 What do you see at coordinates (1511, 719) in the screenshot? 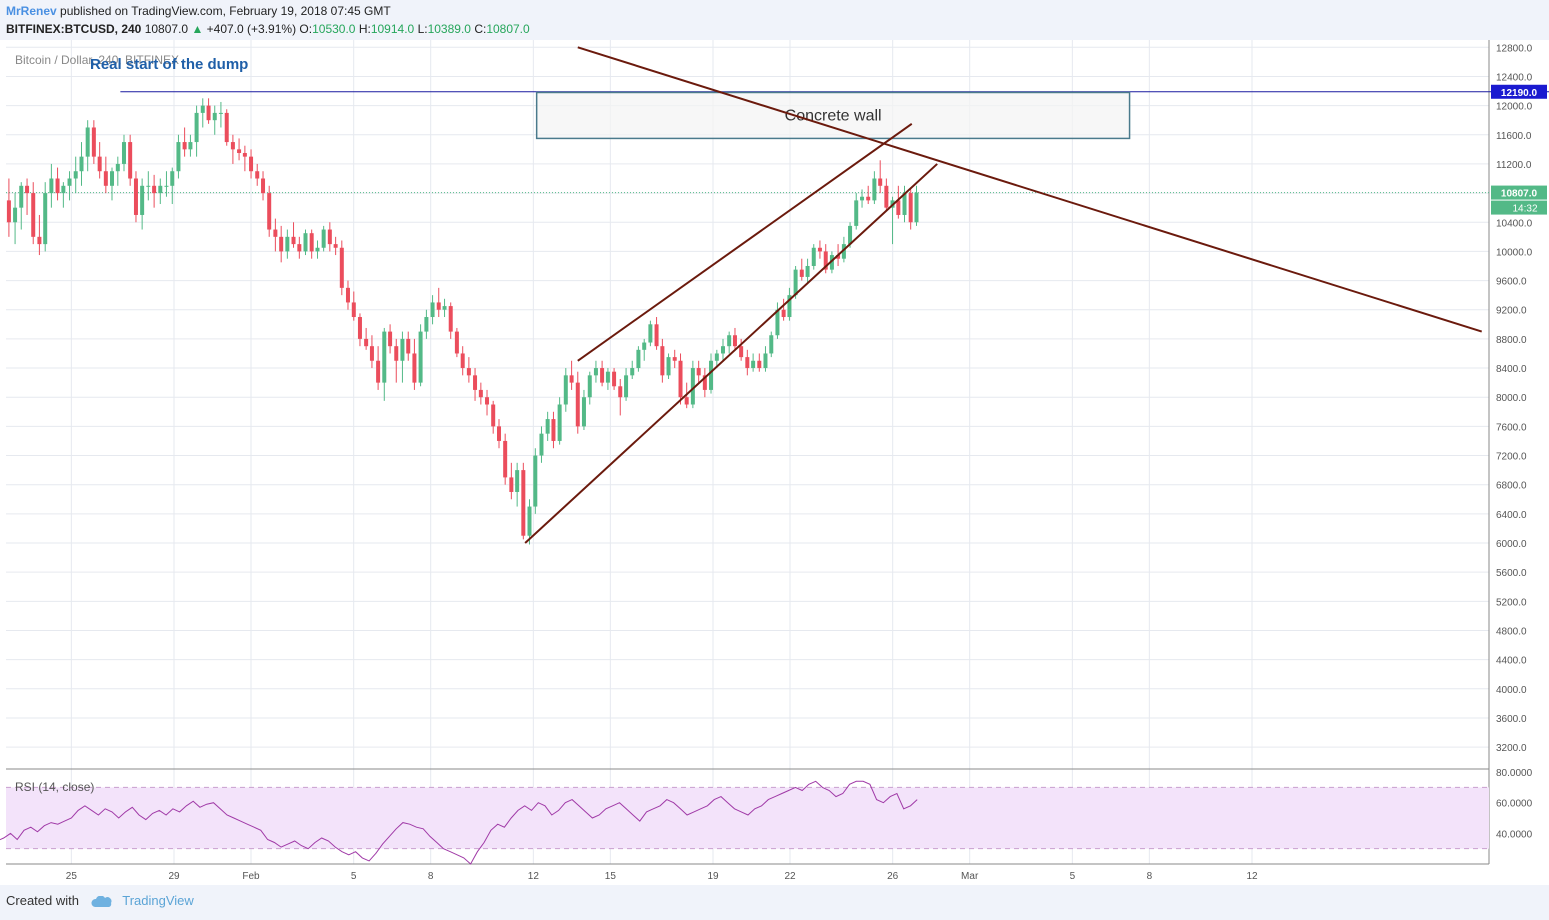
I see `y-tick-label: 3600.0` at bounding box center [1511, 719].